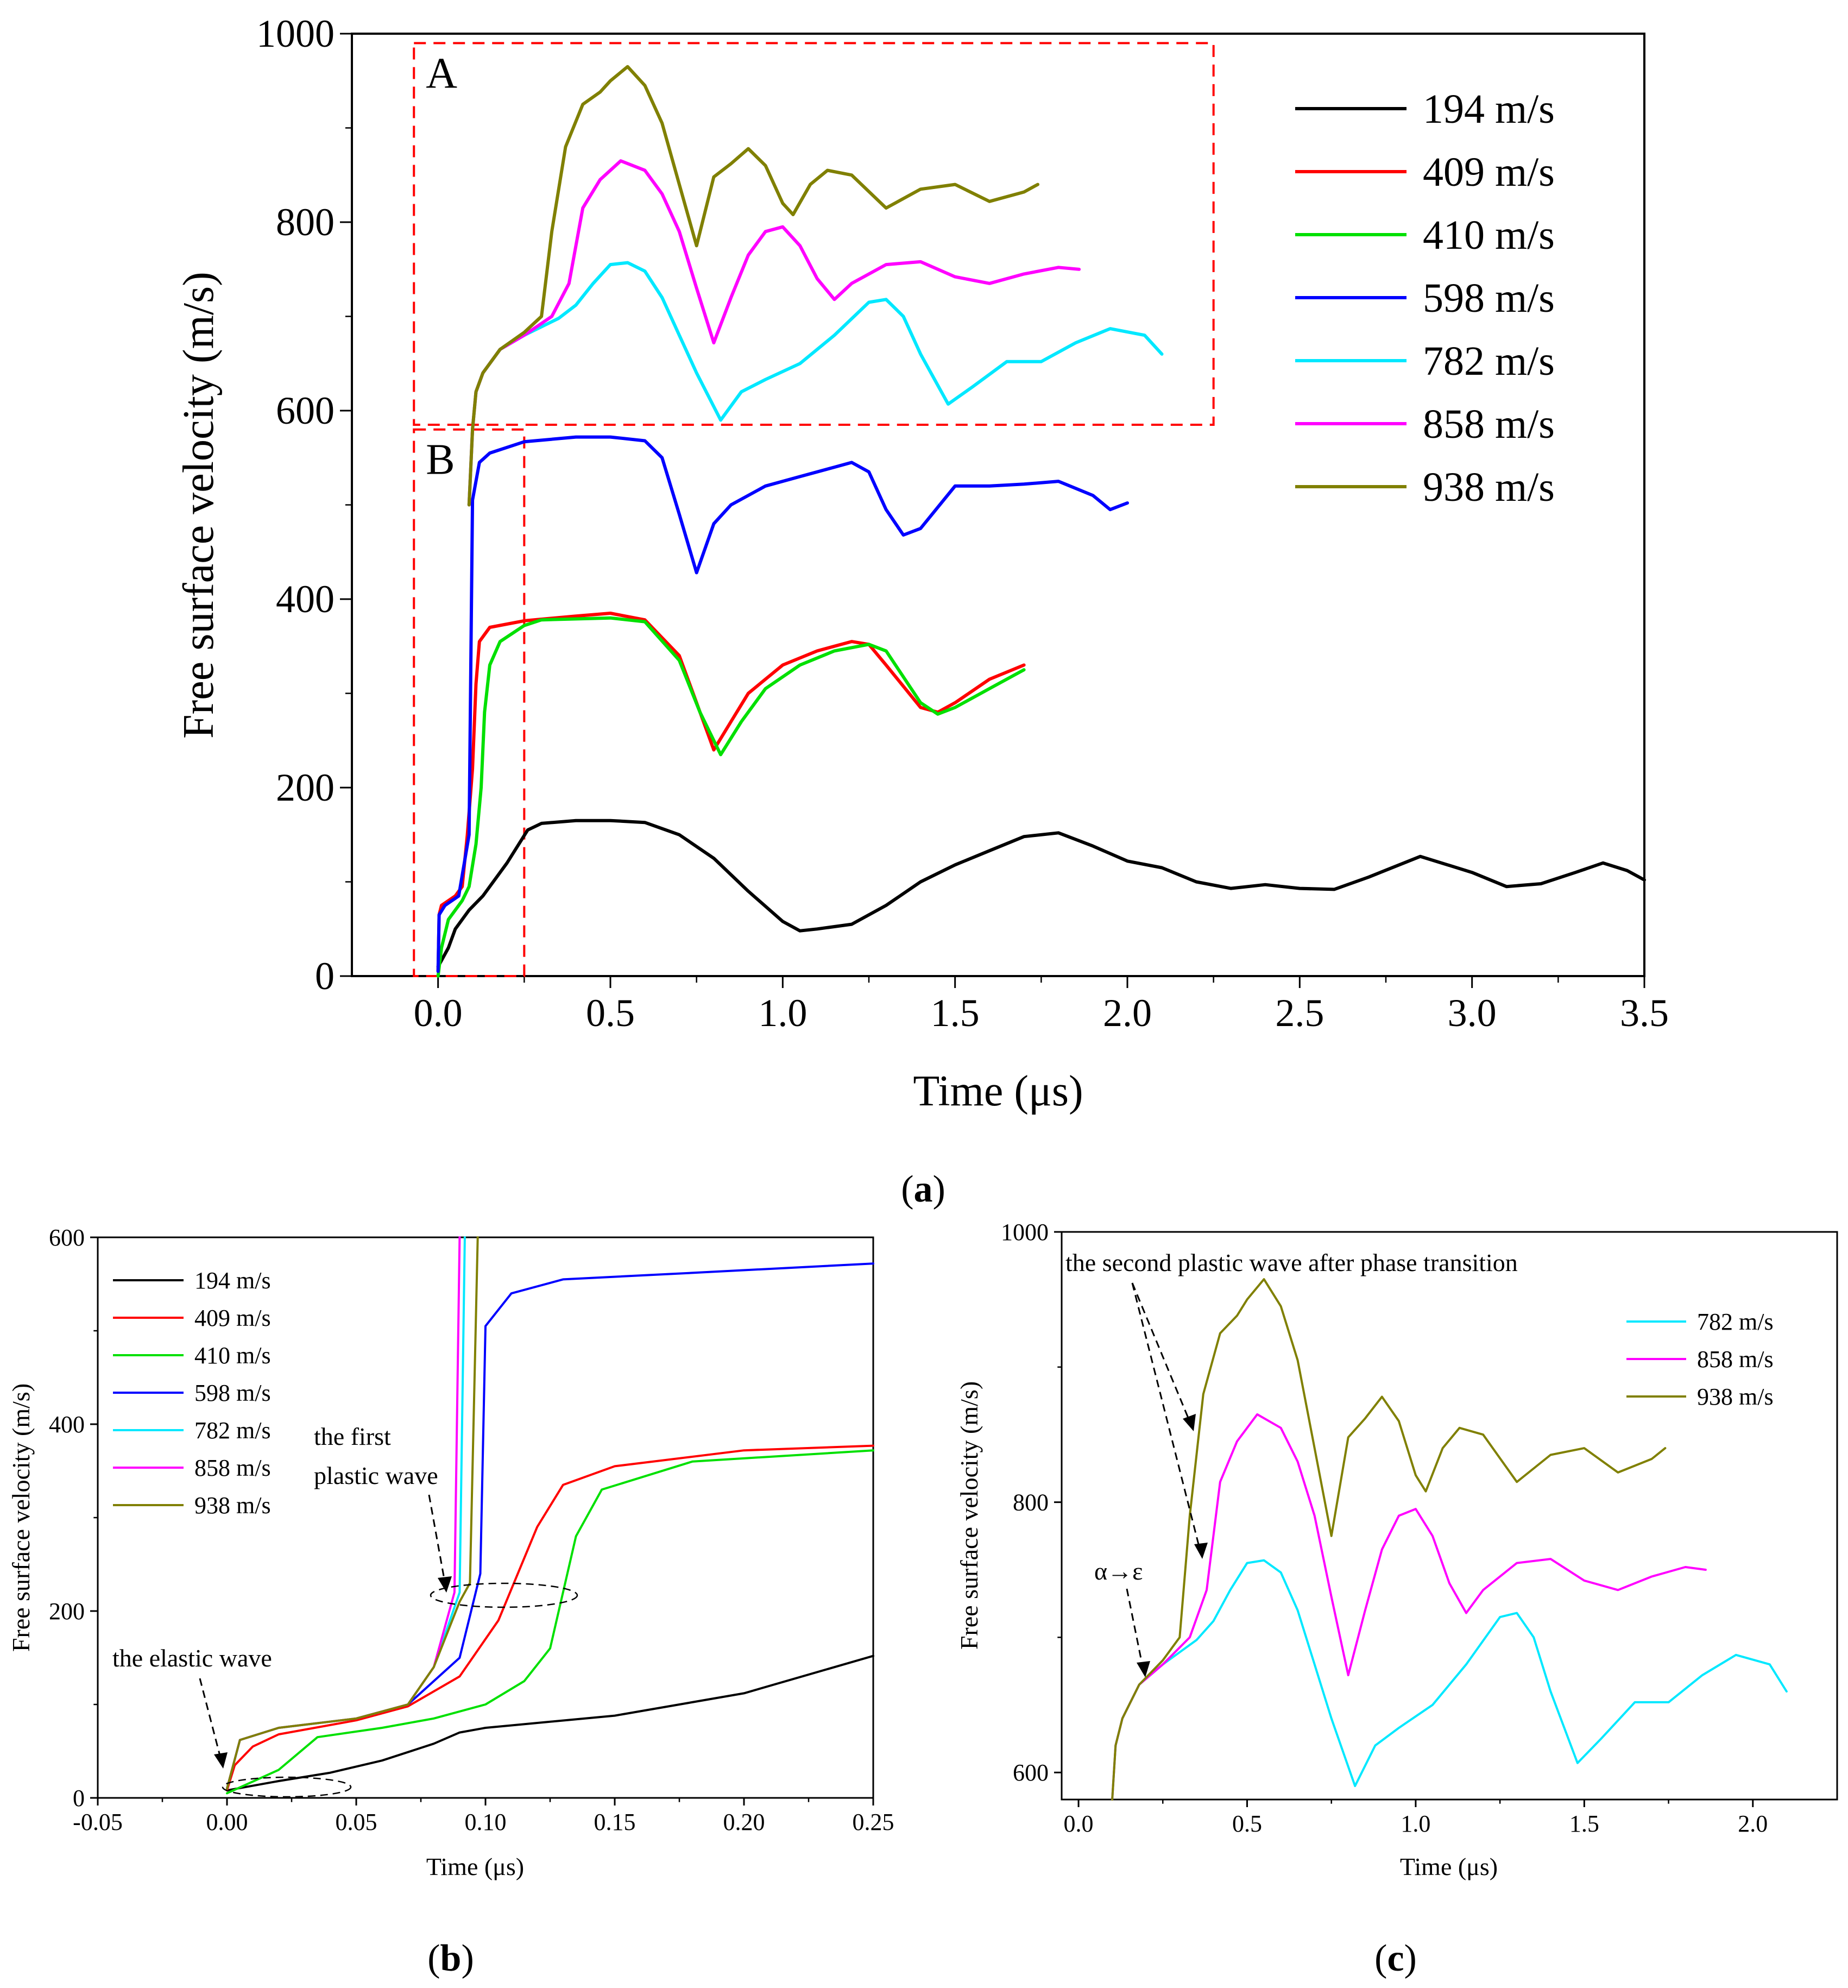 The image size is (1848, 1988). Describe the element at coordinates (955, 1013) in the screenshot. I see `panel-a-x-tick-label: 1.5` at that location.